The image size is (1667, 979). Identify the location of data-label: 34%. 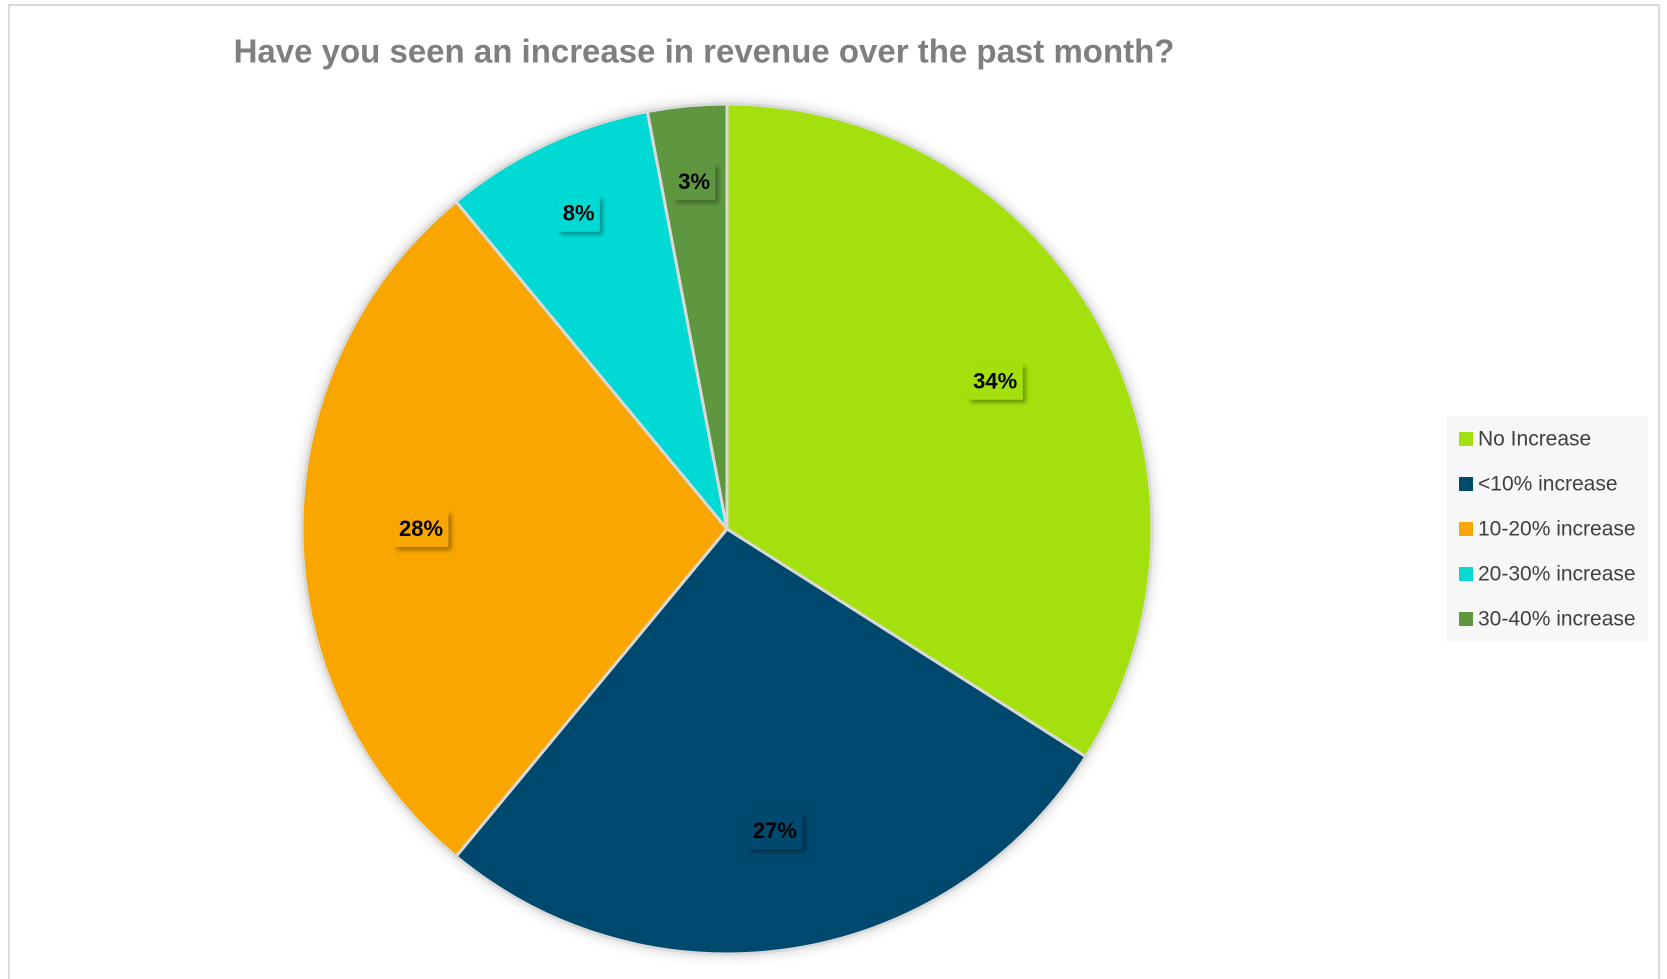
(995, 380).